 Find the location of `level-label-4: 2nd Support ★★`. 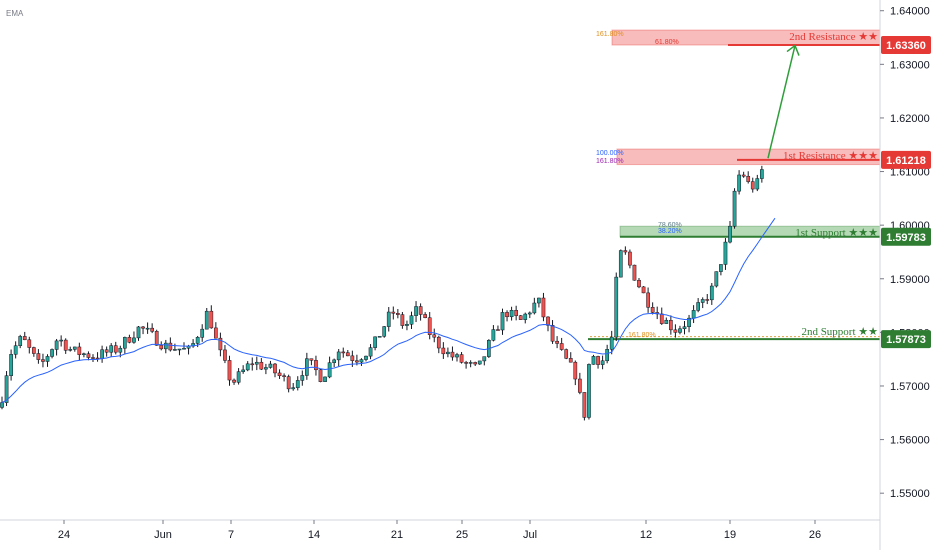

level-label-4: 2nd Support ★★ is located at coordinates (839, 332).